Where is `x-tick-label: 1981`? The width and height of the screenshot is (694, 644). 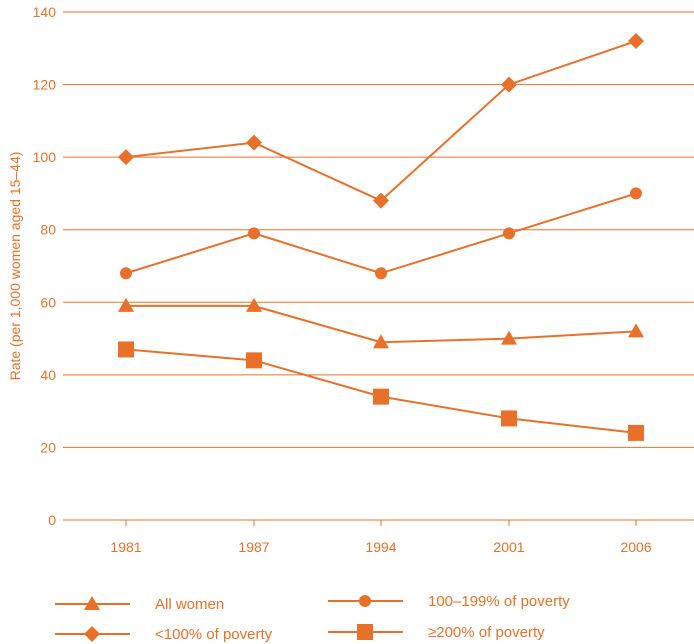
x-tick-label: 1981 is located at coordinates (125, 547).